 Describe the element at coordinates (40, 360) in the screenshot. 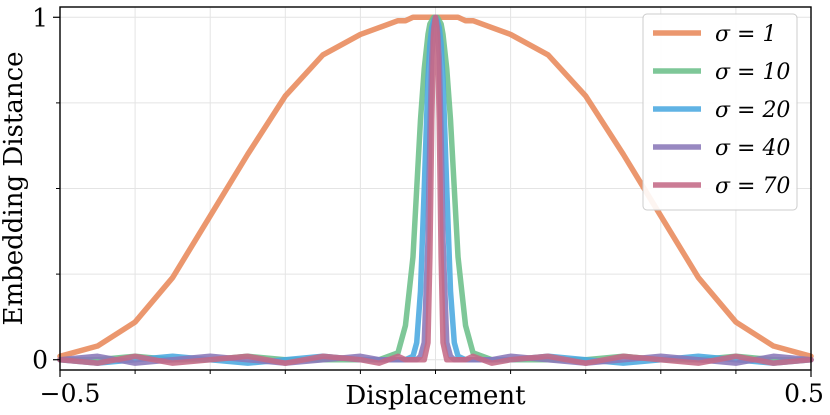

I see `y-tick-label: 0` at that location.